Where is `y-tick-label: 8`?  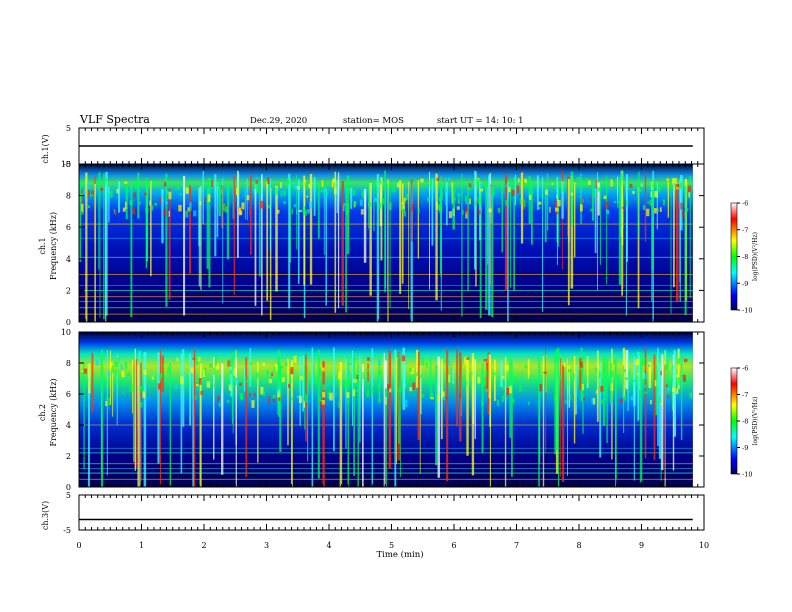 y-tick-label: 8 is located at coordinates (68, 196).